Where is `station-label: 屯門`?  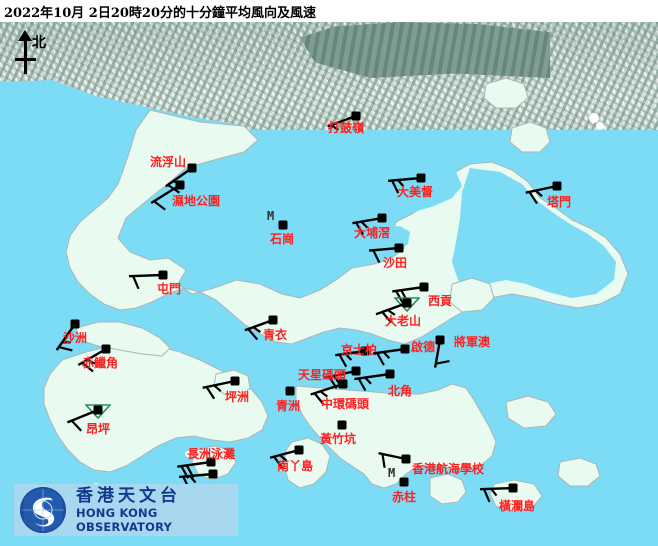 station-label: 屯門 is located at coordinates (169, 289).